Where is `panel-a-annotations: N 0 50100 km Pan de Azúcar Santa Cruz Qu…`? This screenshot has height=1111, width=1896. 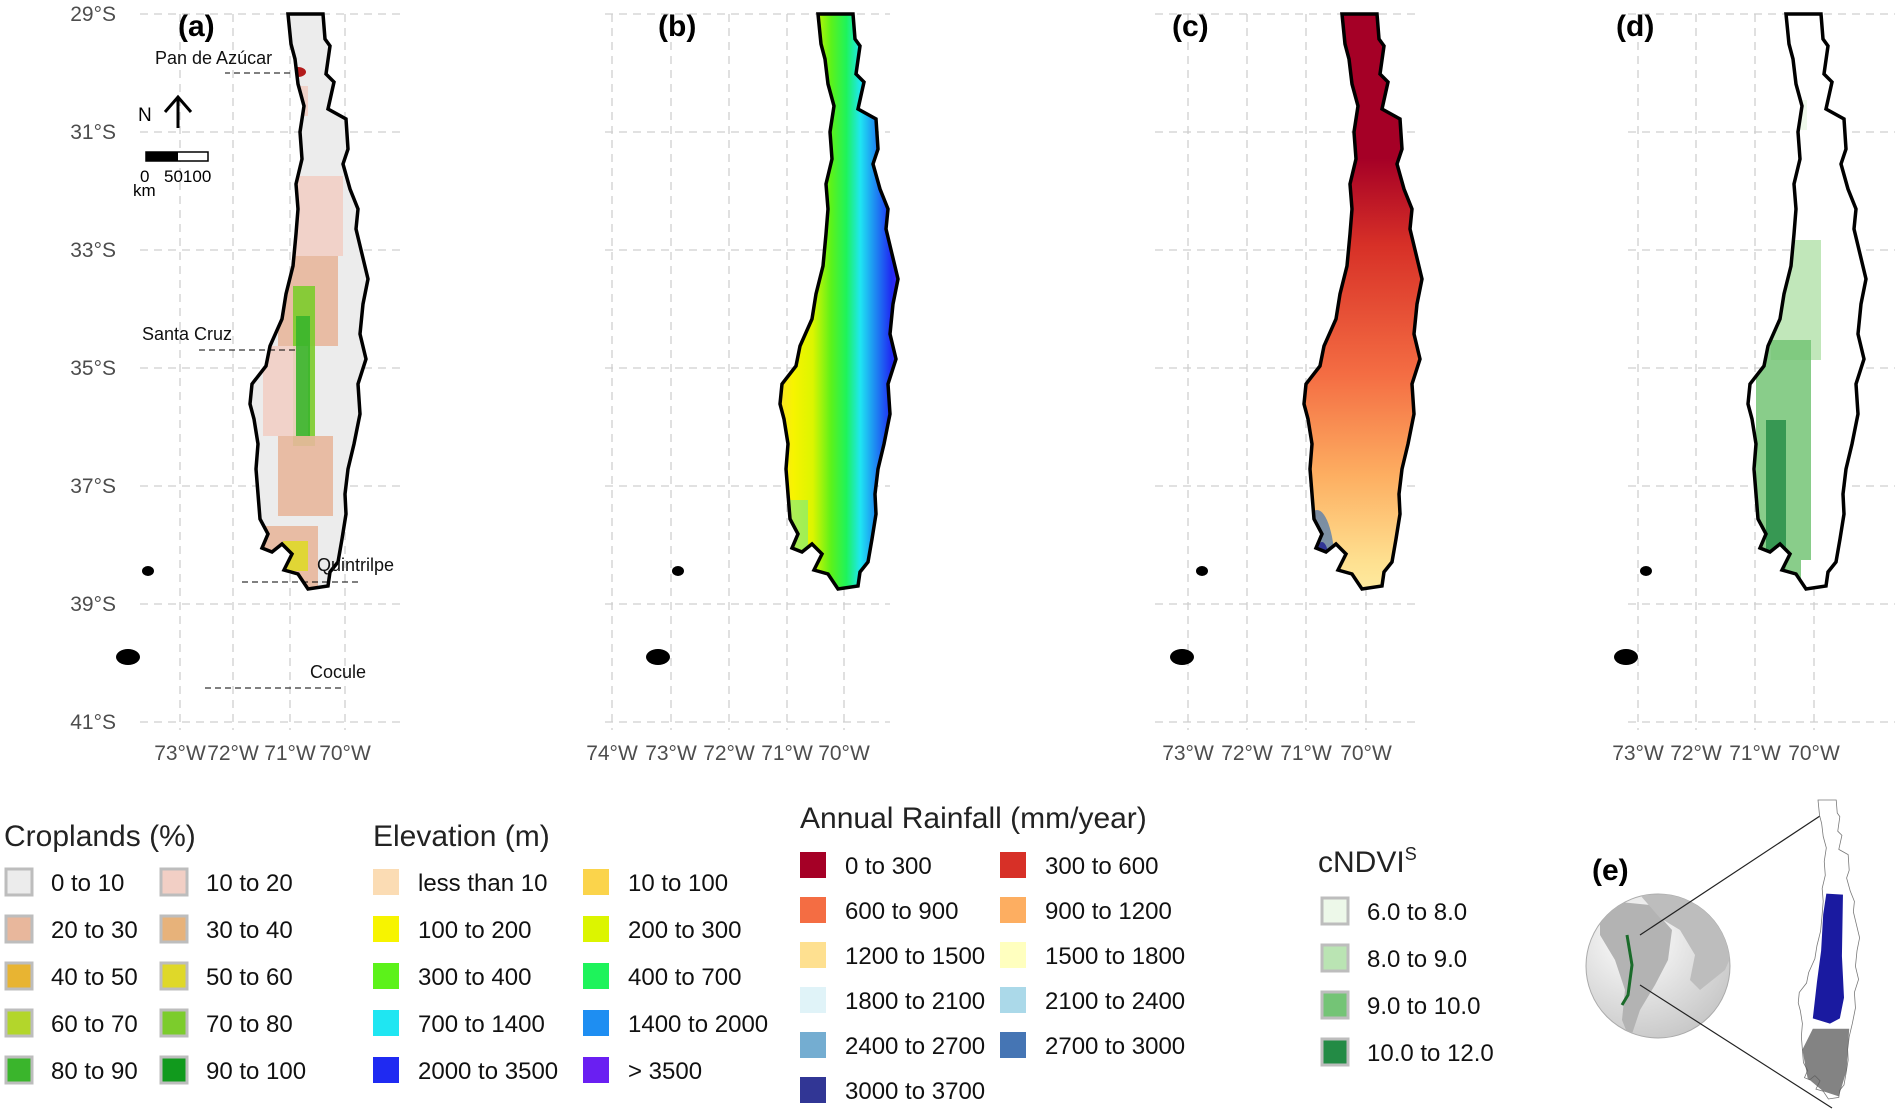 panel-a-annotations: N 0 50100 km Pan de Azúcar Santa Cruz Qu… is located at coordinates (263, 368).